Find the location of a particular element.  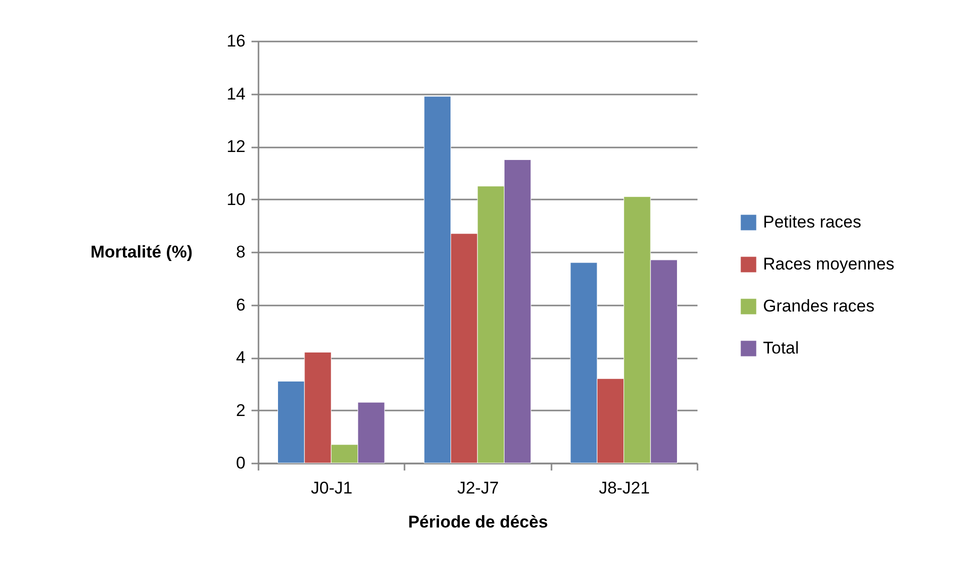

y-tick-label: 4 is located at coordinates (241, 357).